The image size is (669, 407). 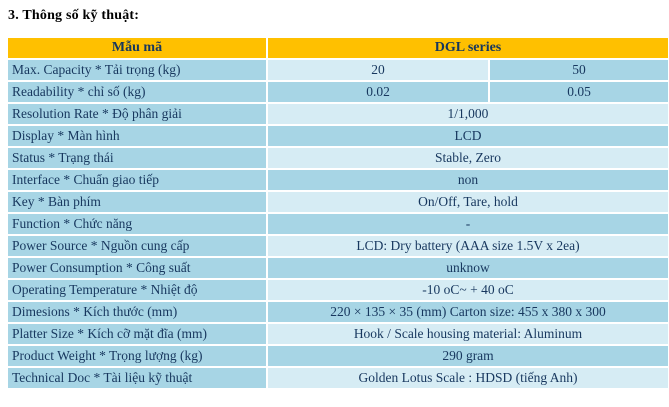 What do you see at coordinates (137, 48) in the screenshot?
I see `header-cell-model: Mẫu mã` at bounding box center [137, 48].